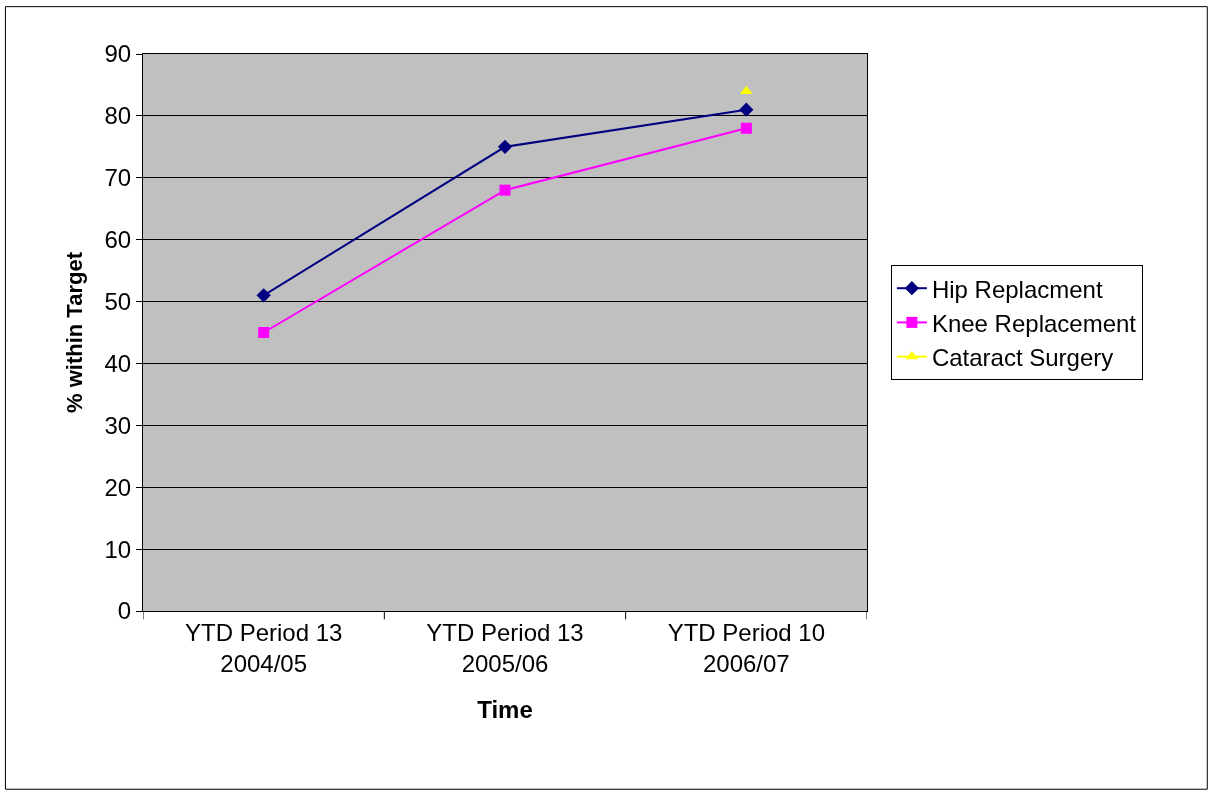 The image size is (1213, 792). I want to click on x-tick-label: YTD Period 10 2006/07, so click(746, 647).